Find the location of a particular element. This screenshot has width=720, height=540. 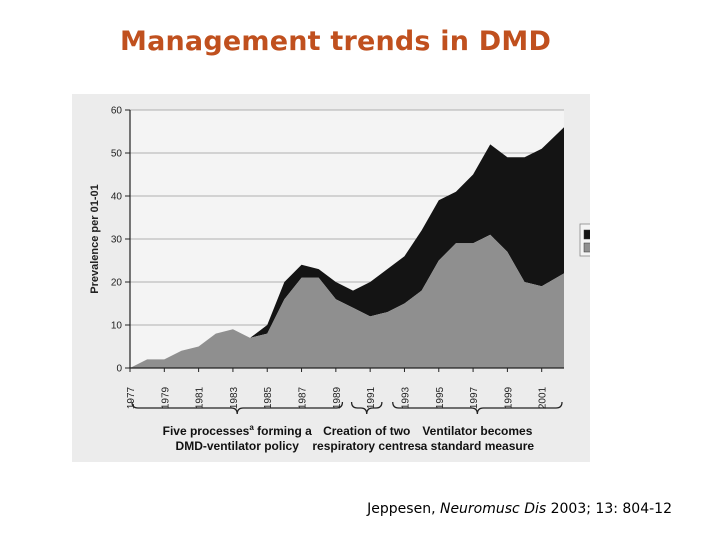

legend-box is located at coordinates (584, 240).